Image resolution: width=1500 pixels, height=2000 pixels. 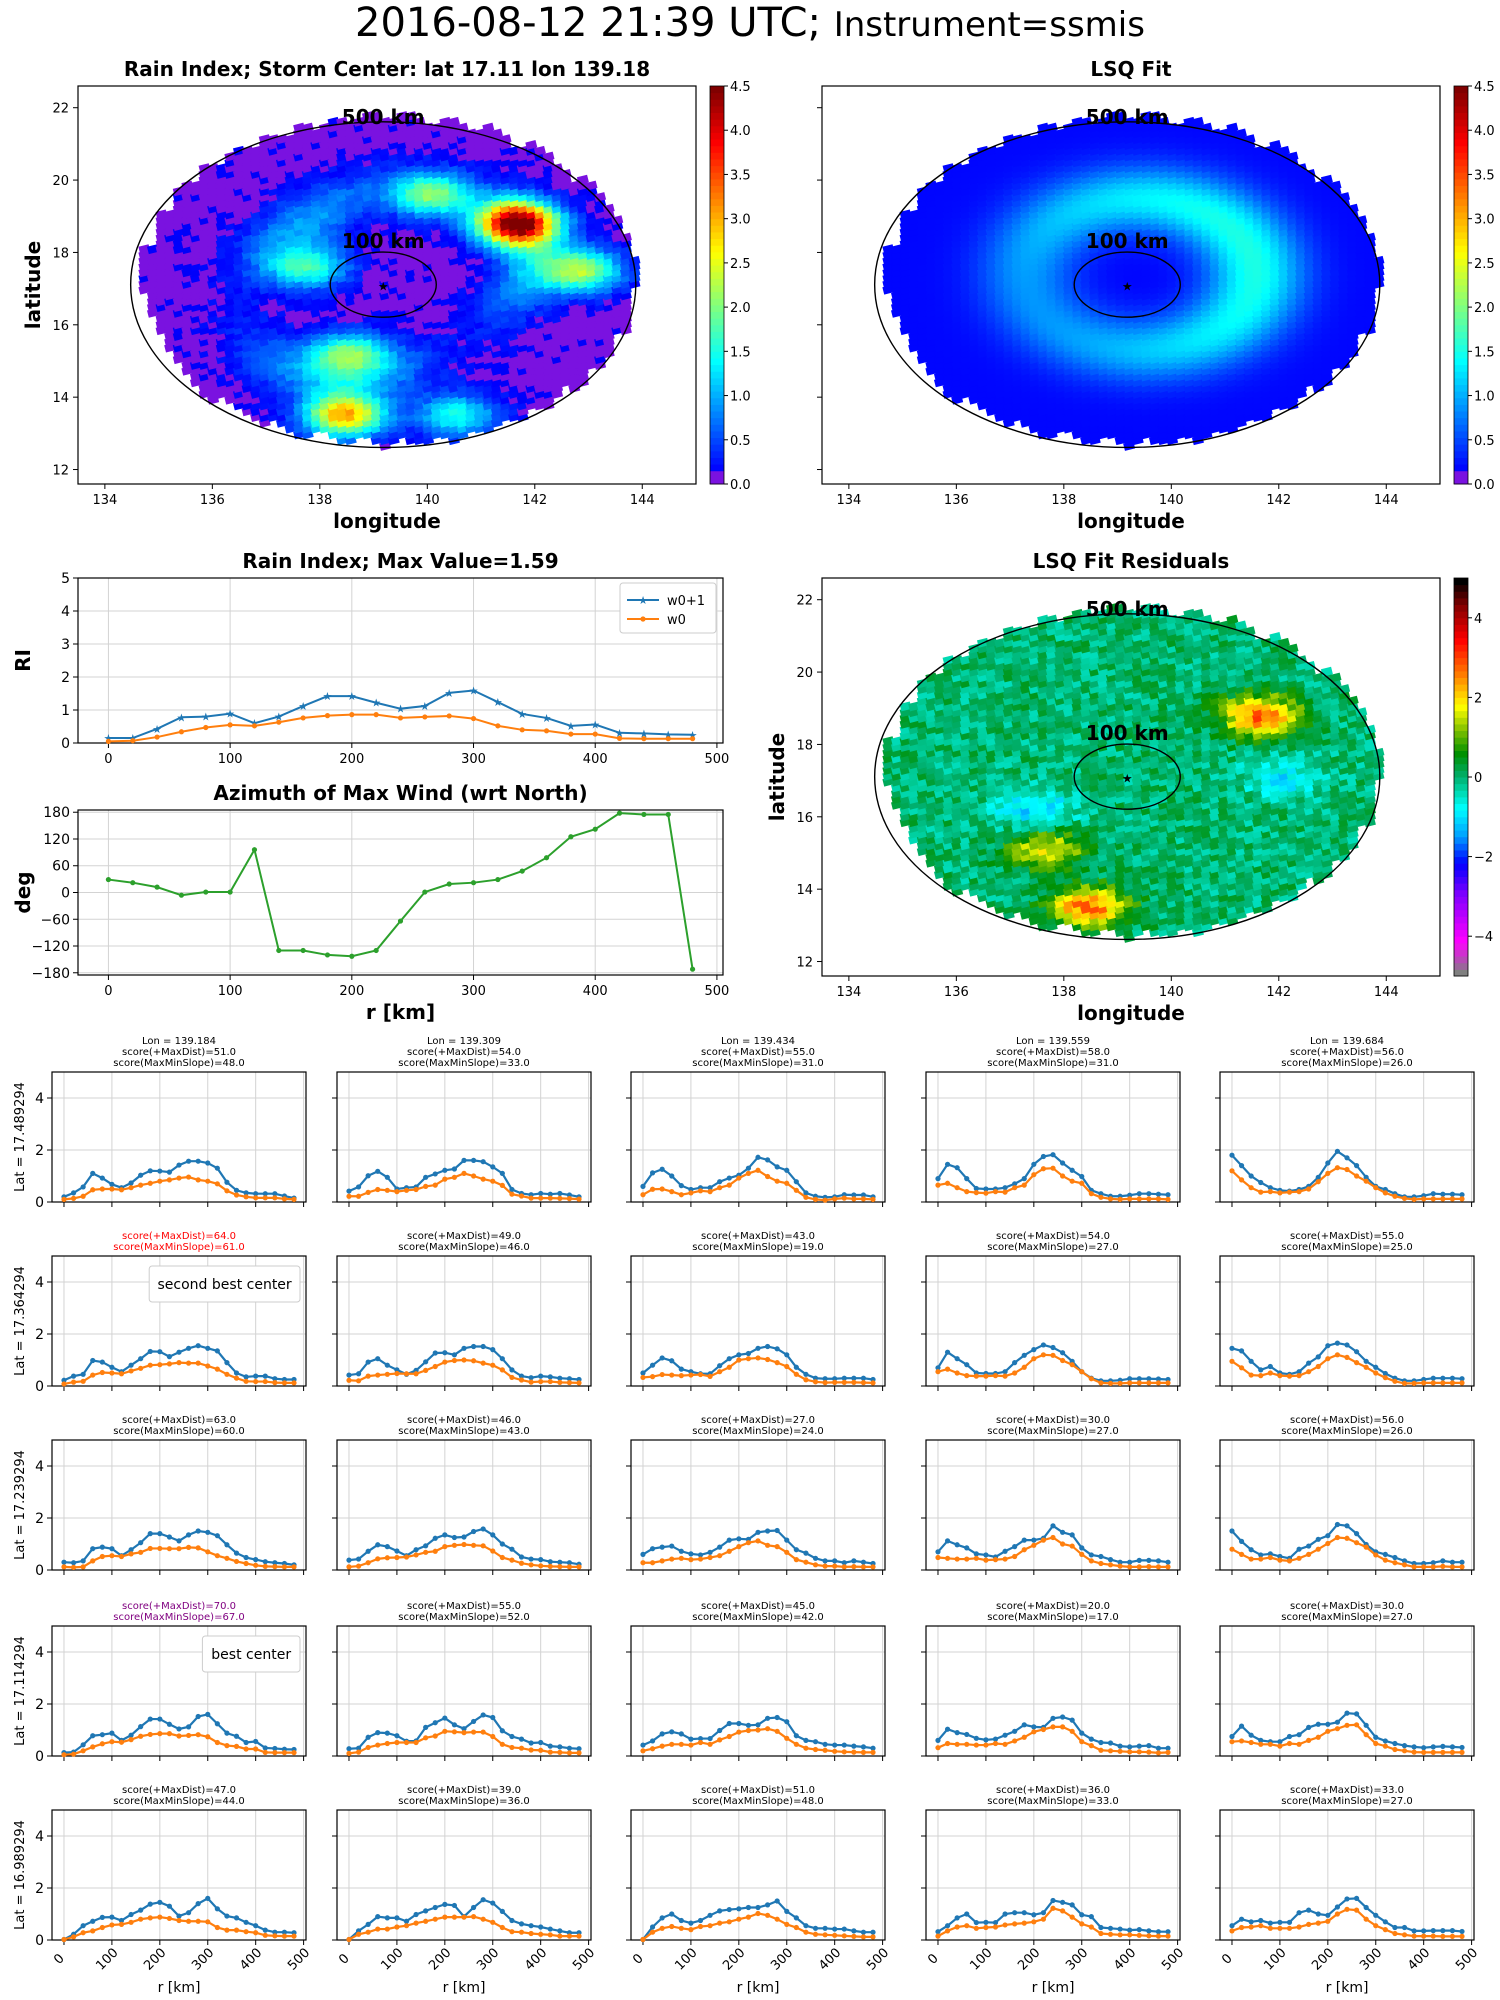 I want to click on colorbar-tick-label: 2.0, so click(x=740, y=308).